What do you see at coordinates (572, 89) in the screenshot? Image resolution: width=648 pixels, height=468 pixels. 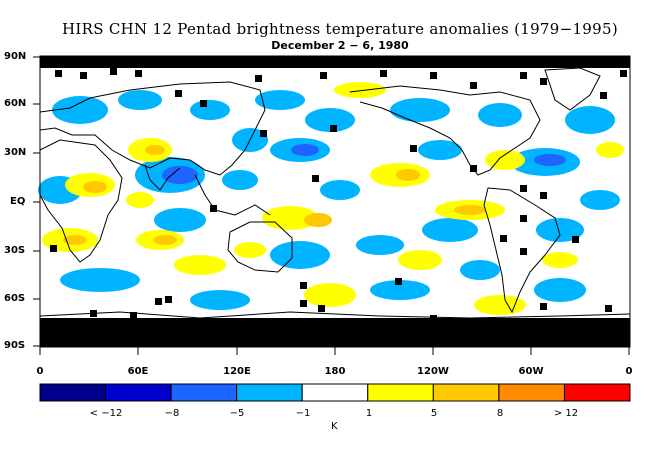 I see `coast-greenland` at bounding box center [572, 89].